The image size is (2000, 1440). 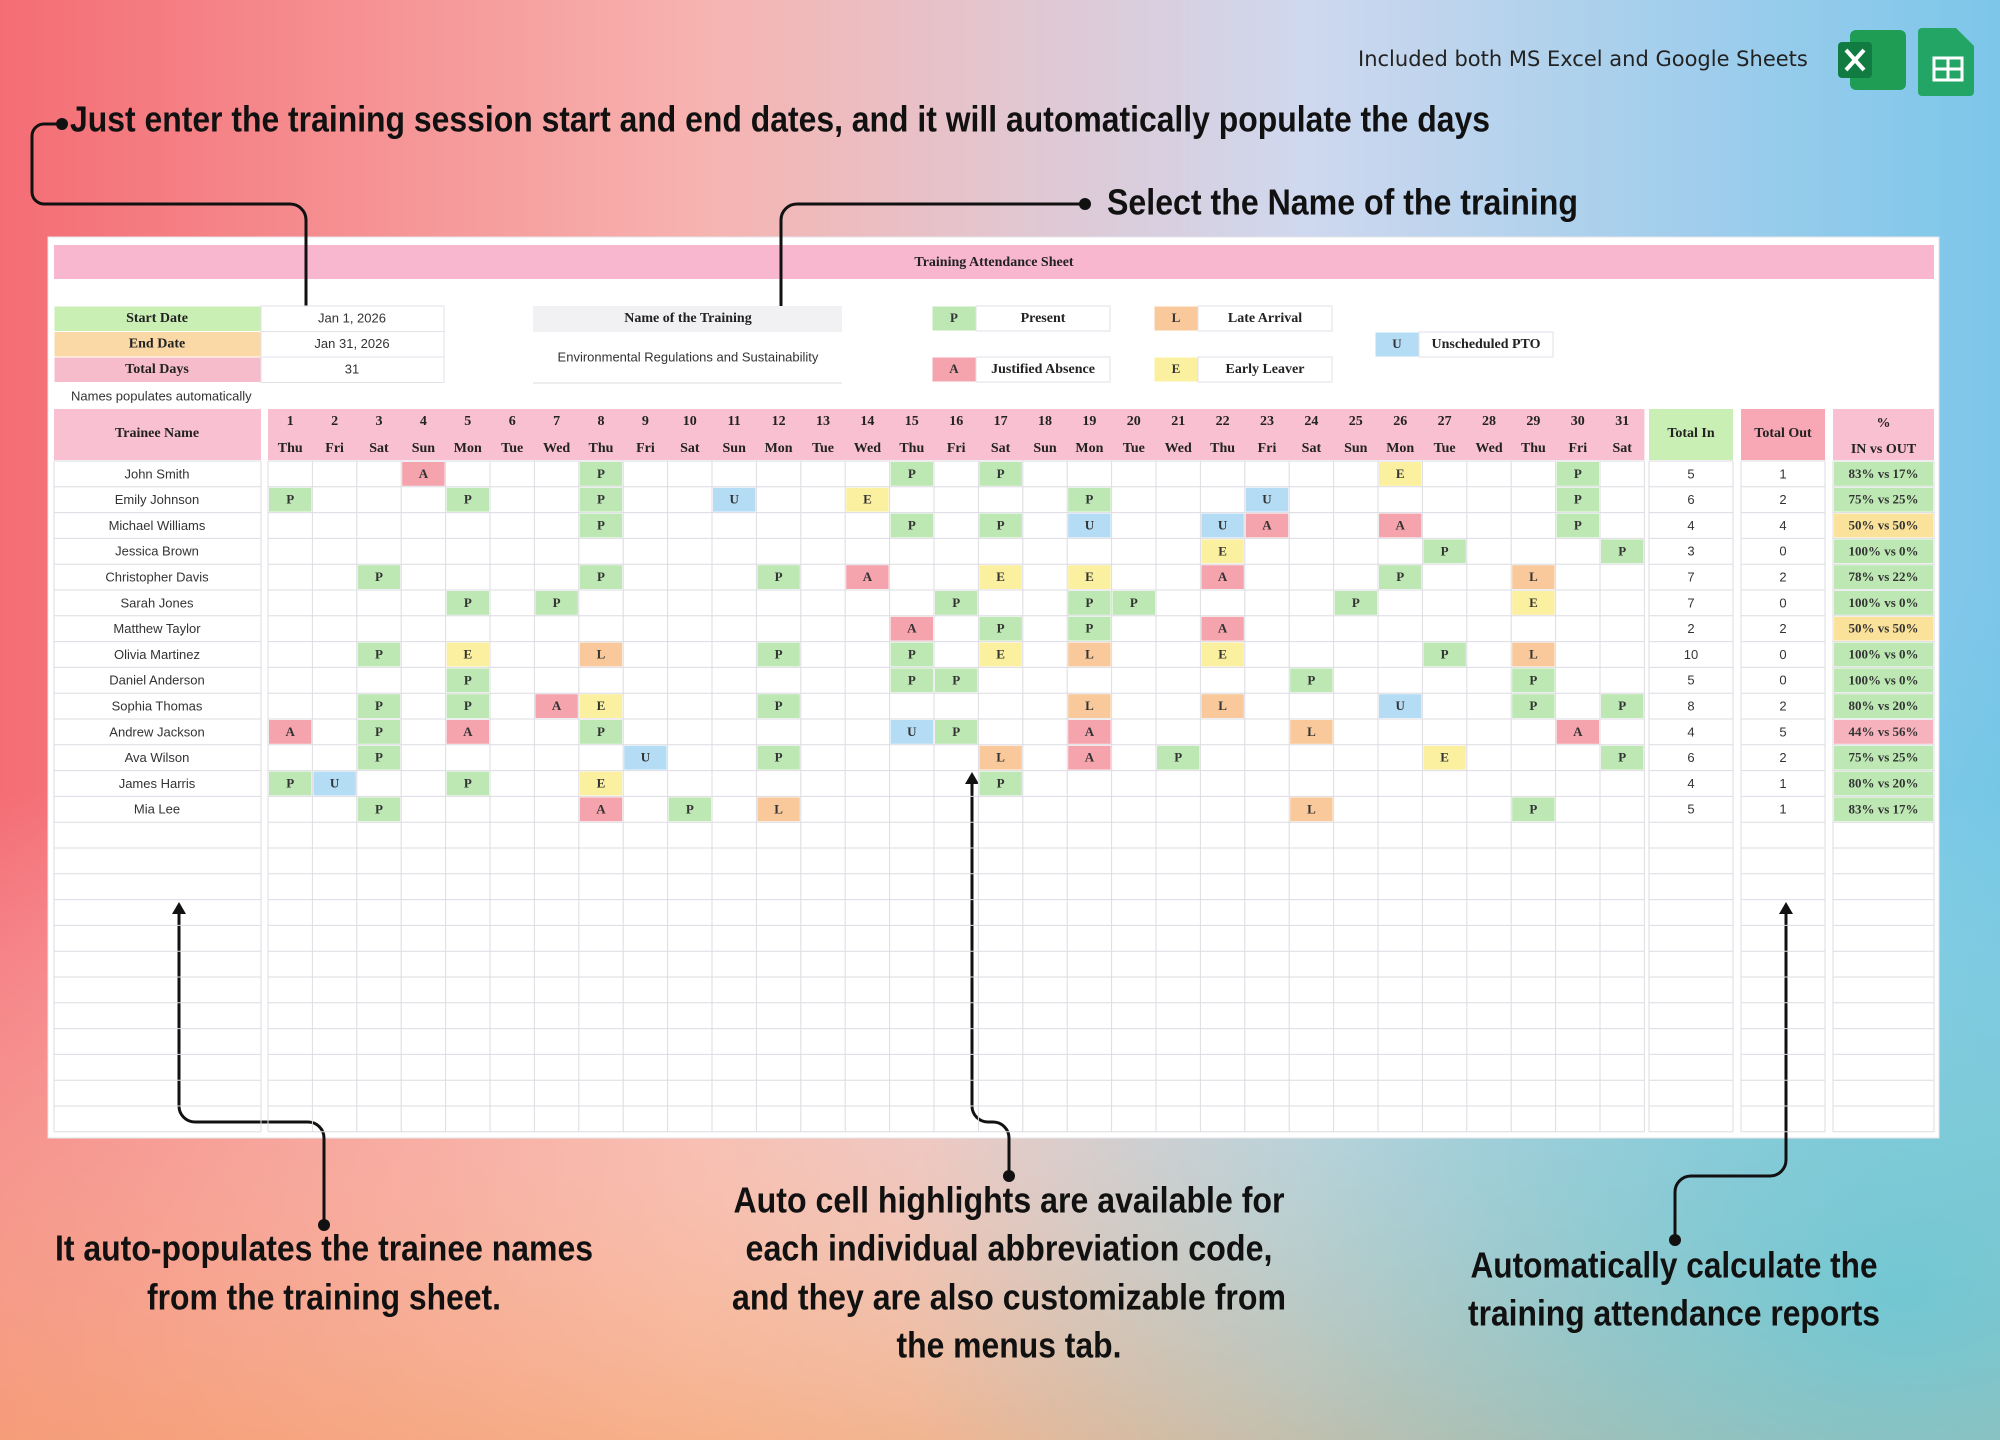 I want to click on trainee-name: Ava Wilson, so click(x=157, y=757).